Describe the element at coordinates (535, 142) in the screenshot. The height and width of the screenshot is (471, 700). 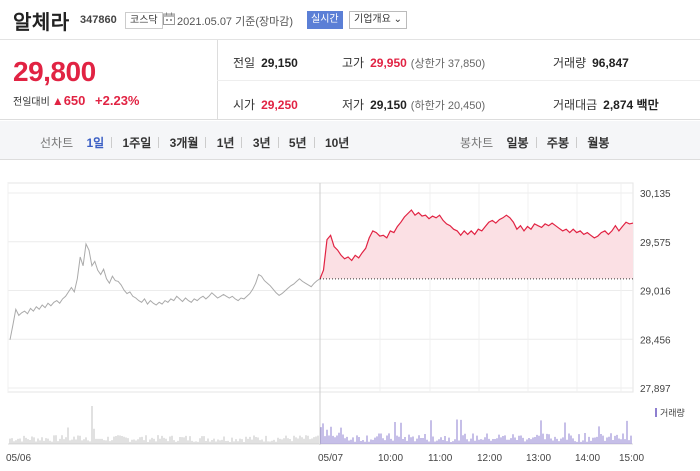
I see `candle-chart-periods: 봉차트 일봉 주봉 월봉` at that location.